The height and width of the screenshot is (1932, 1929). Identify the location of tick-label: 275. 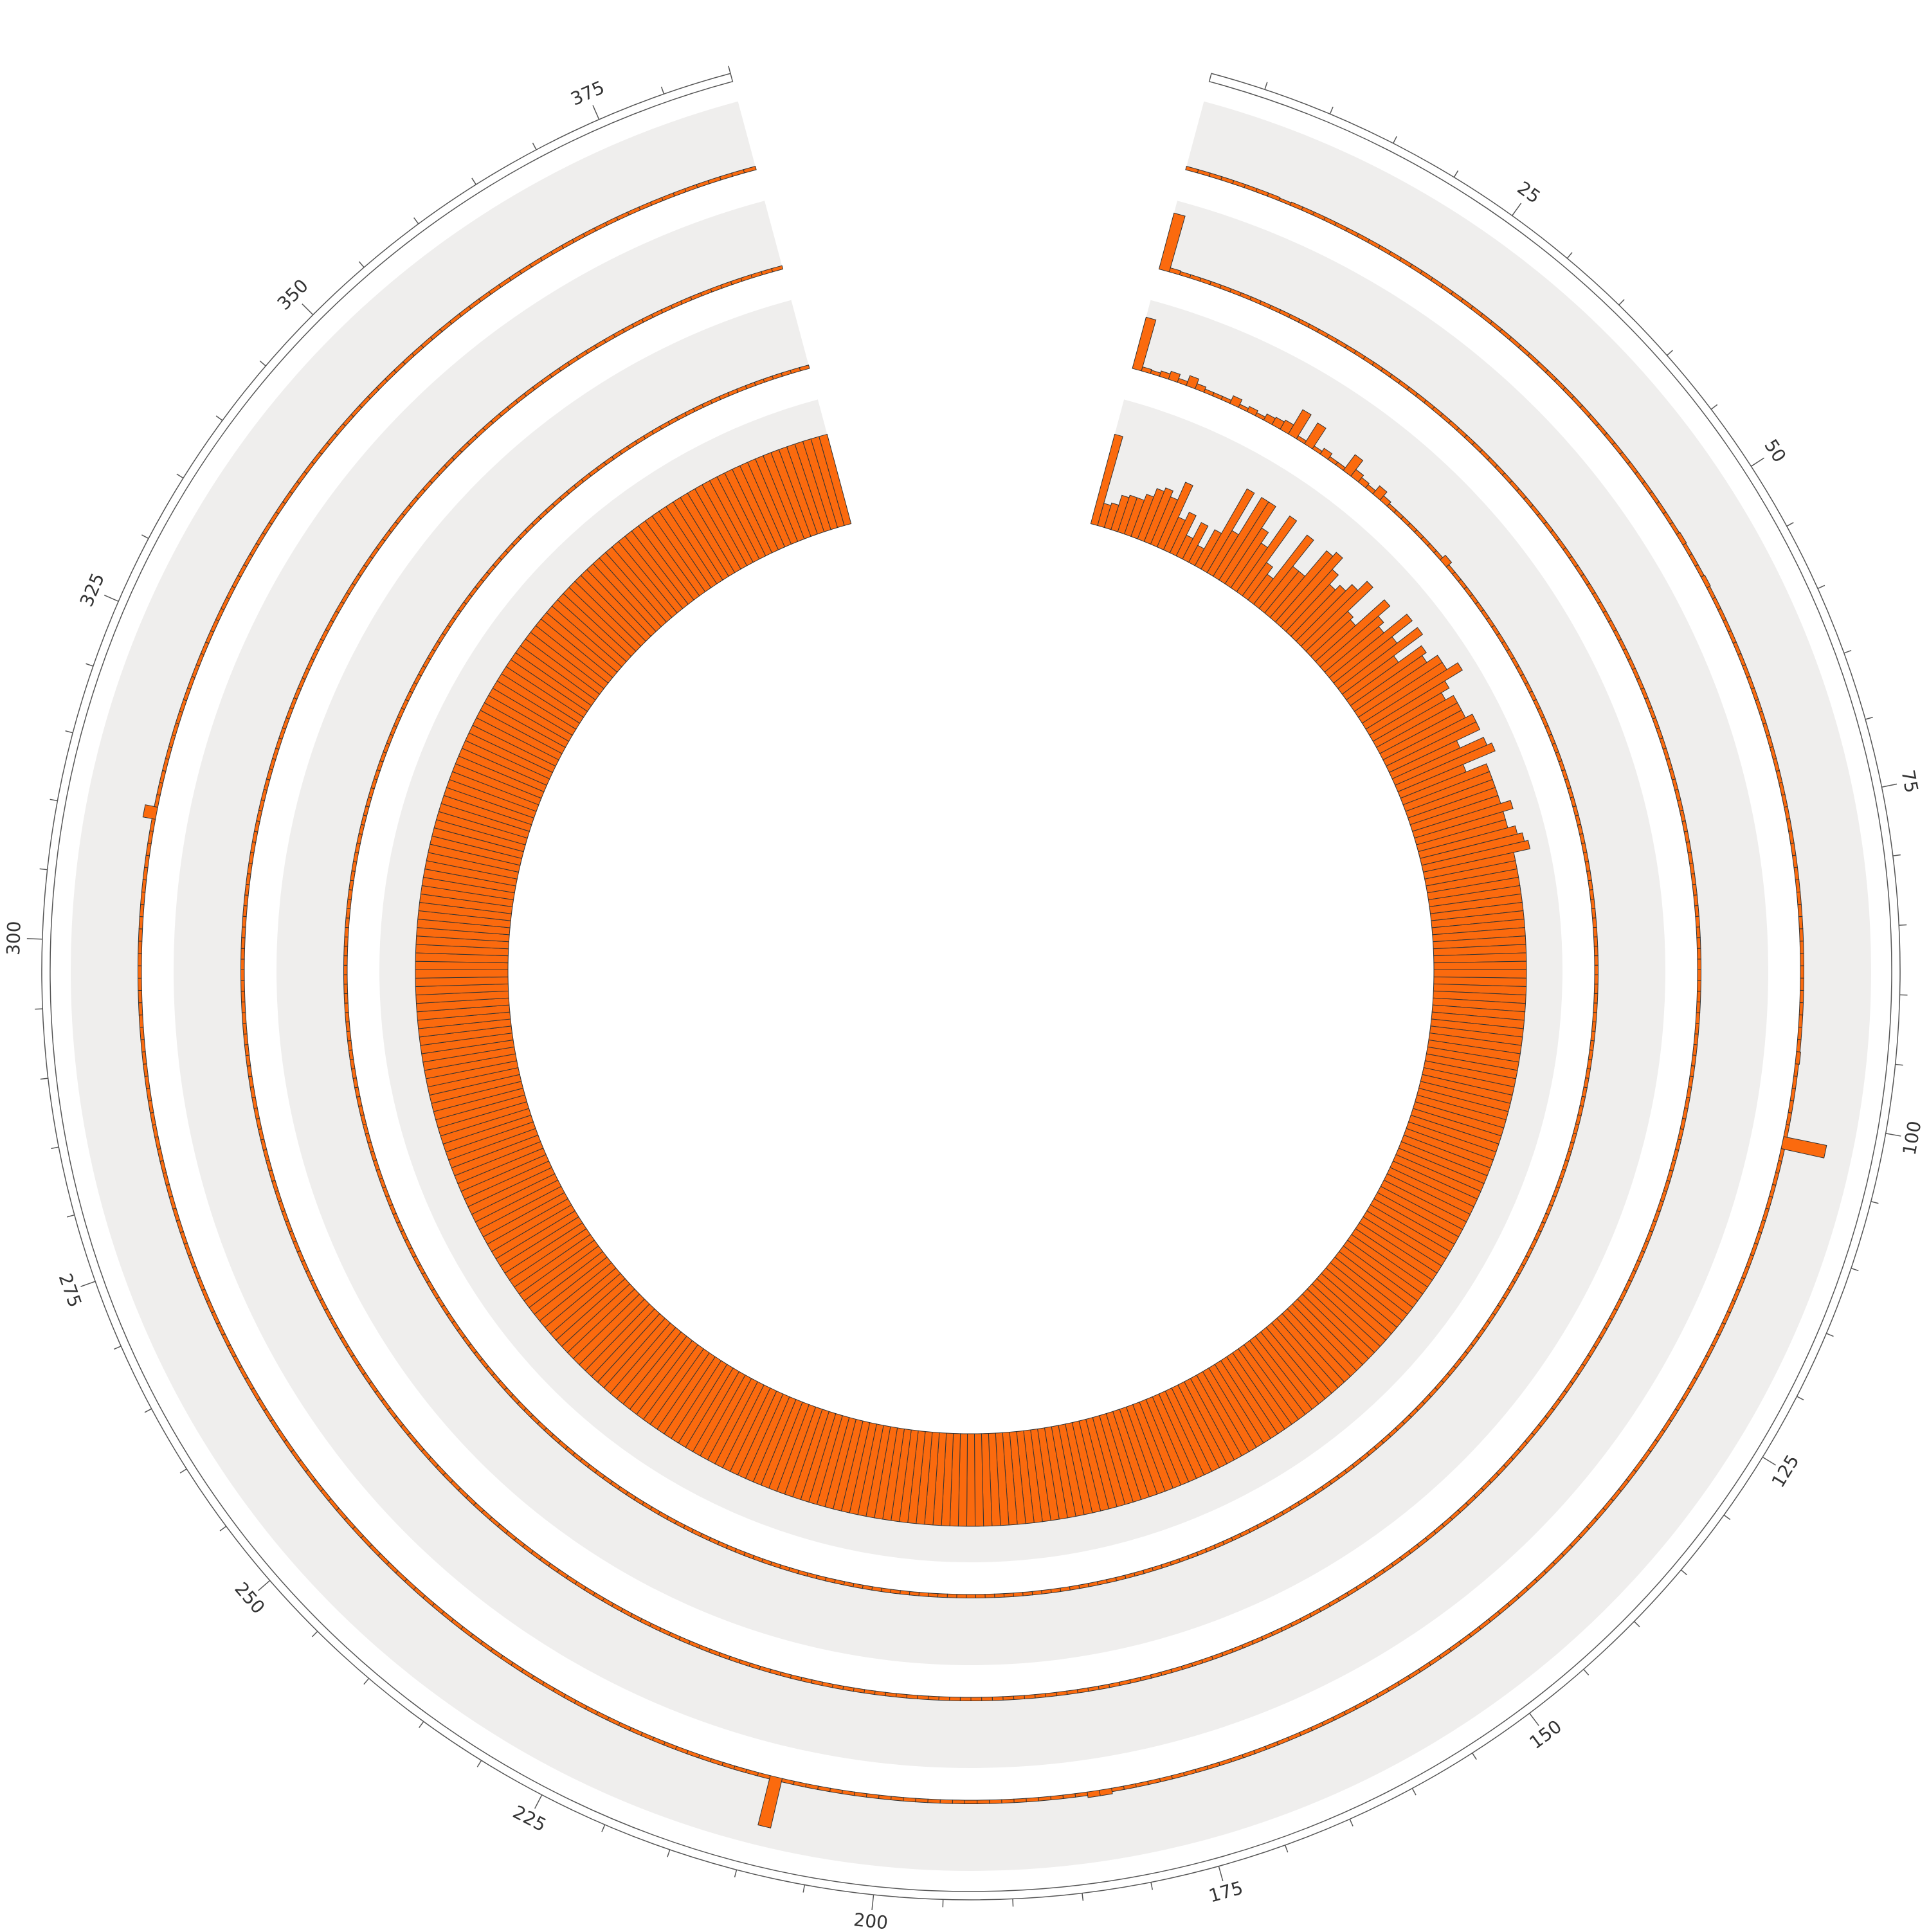
(70, 1290).